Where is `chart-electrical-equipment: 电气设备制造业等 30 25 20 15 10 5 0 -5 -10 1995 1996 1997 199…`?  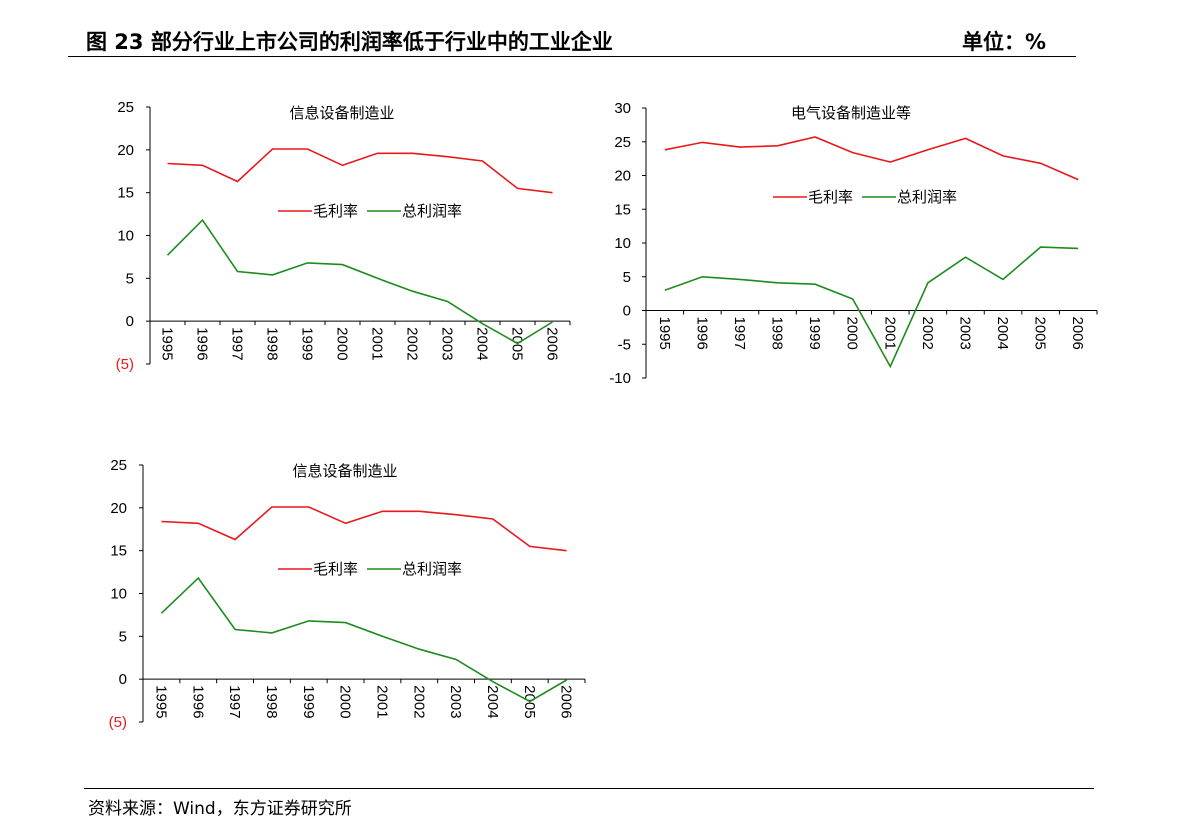 chart-electrical-equipment: 电气设备制造业等 30 25 20 15 10 5 0 -5 -10 1995 1996 1997 199… is located at coordinates (853, 243).